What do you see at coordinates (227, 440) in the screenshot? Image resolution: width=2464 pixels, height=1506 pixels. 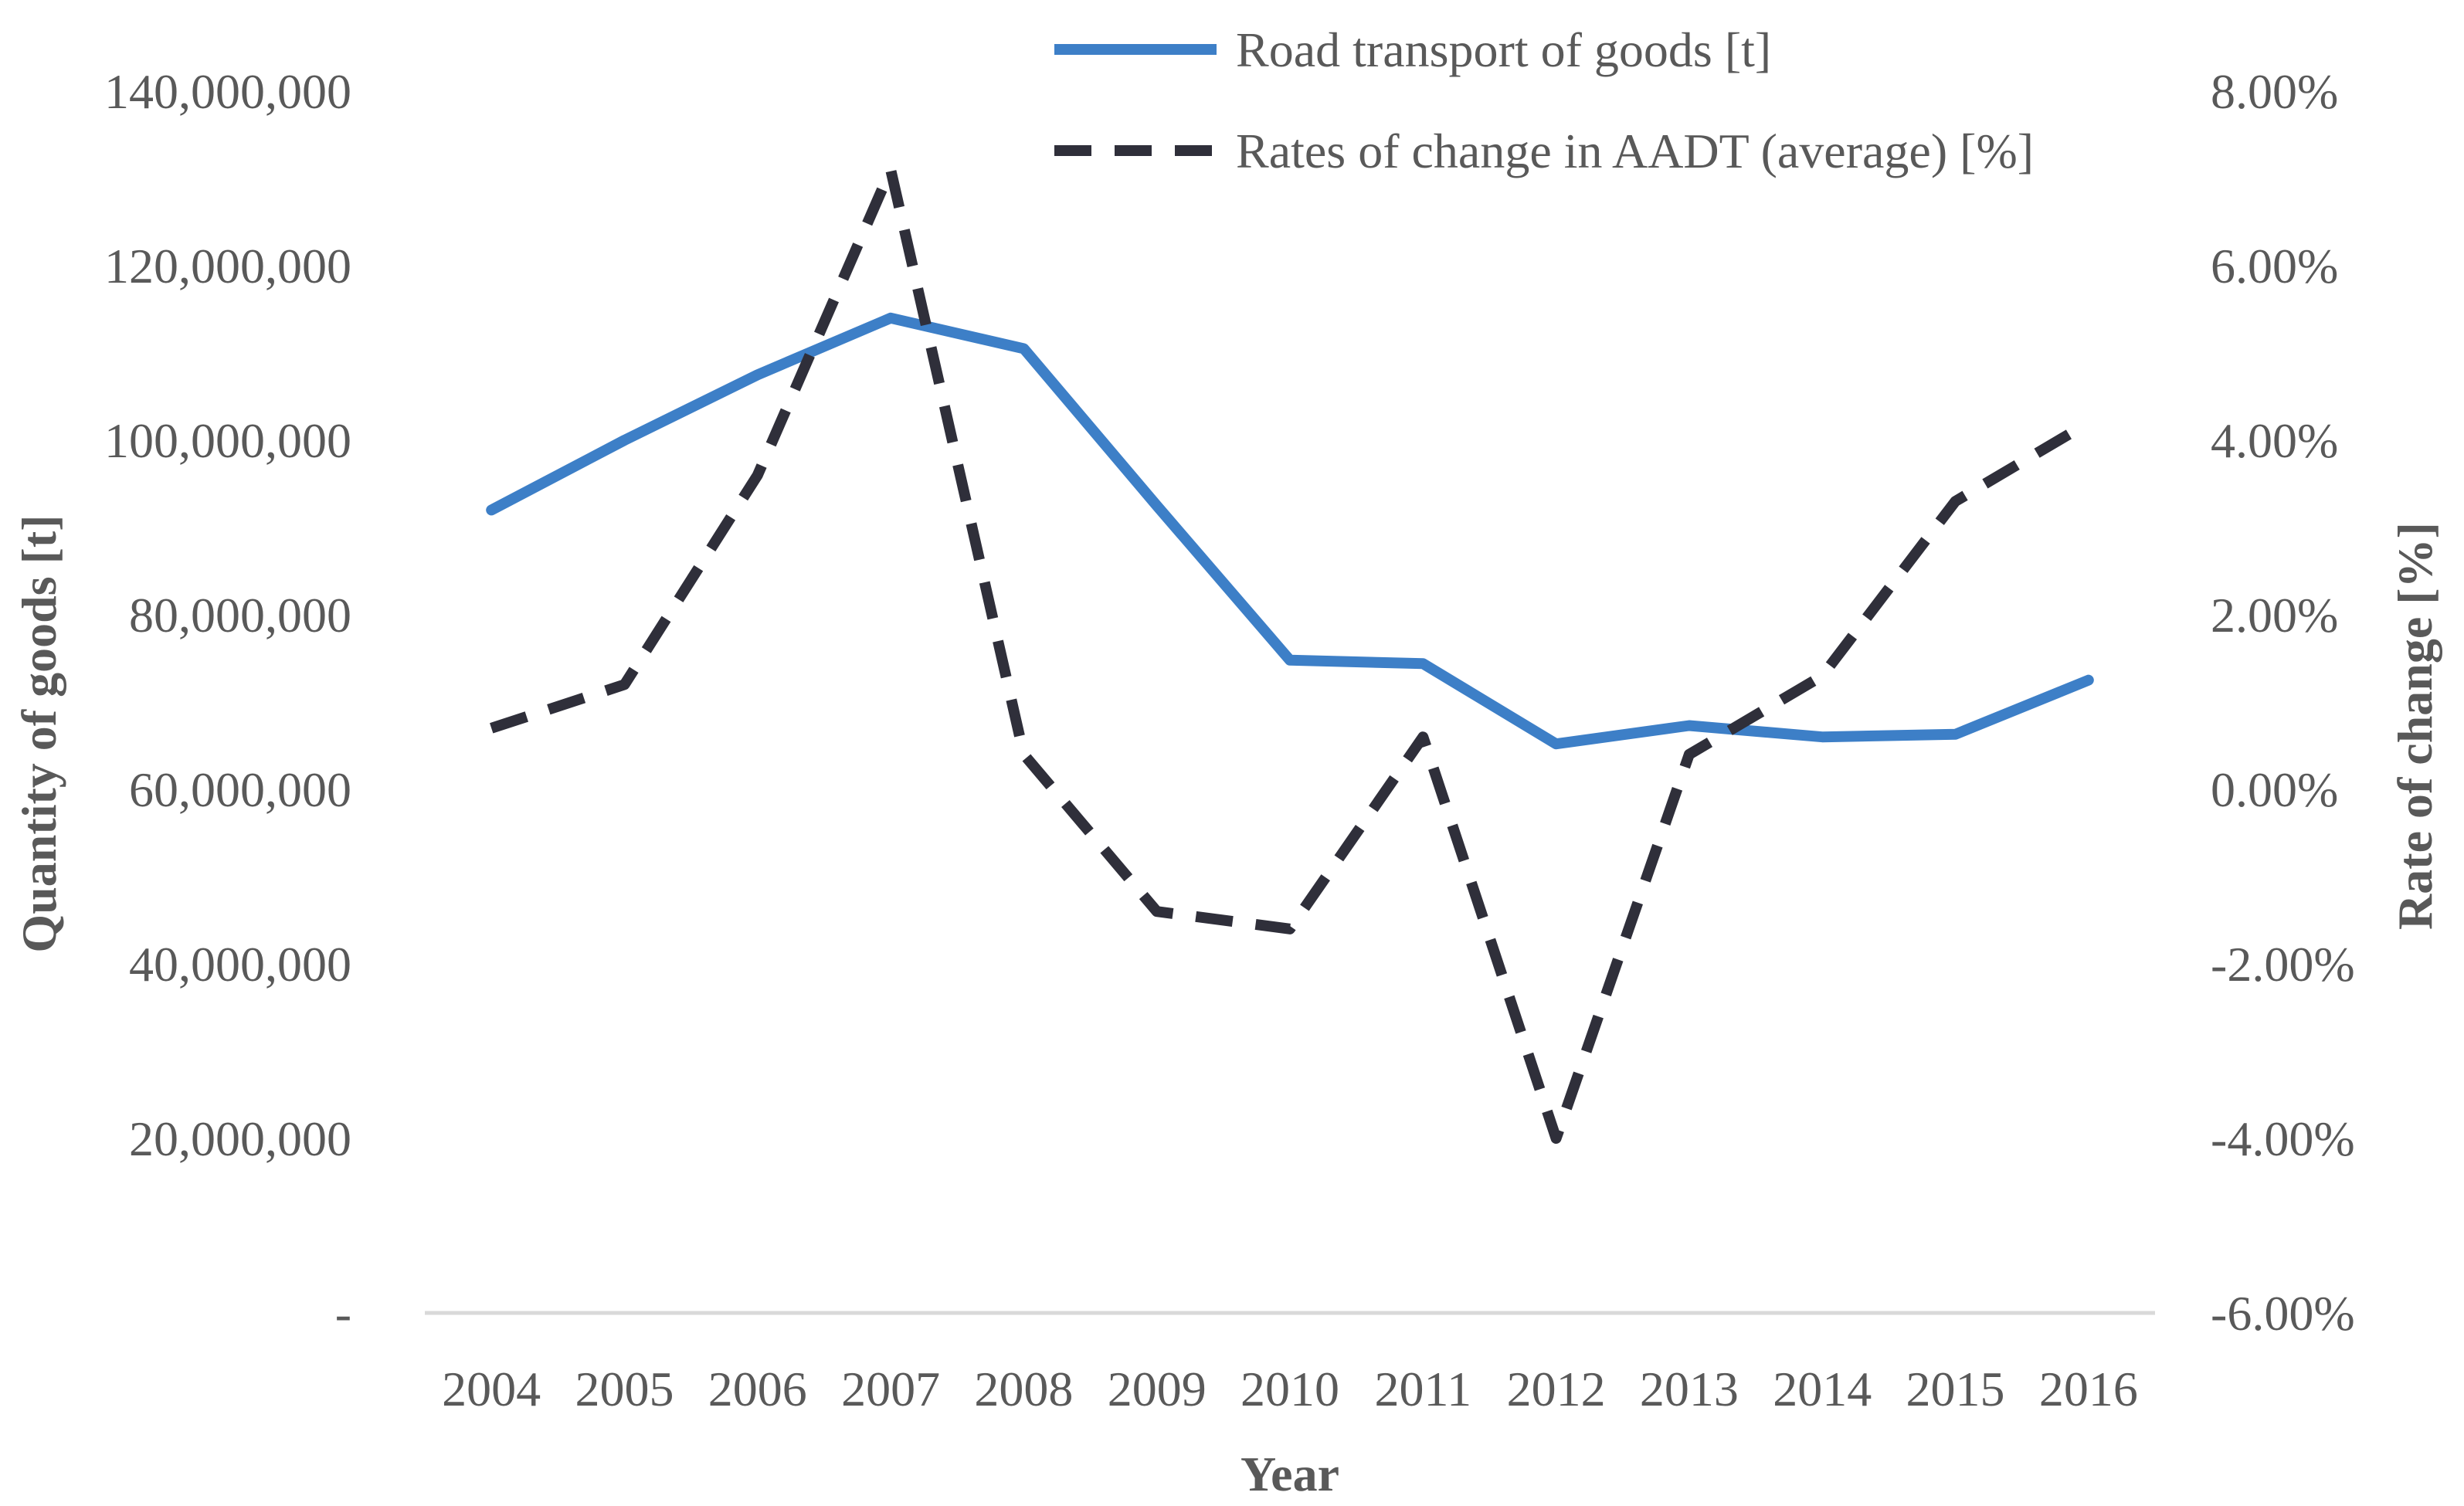 I see `left-y-tick-label: 100,000,000` at bounding box center [227, 440].